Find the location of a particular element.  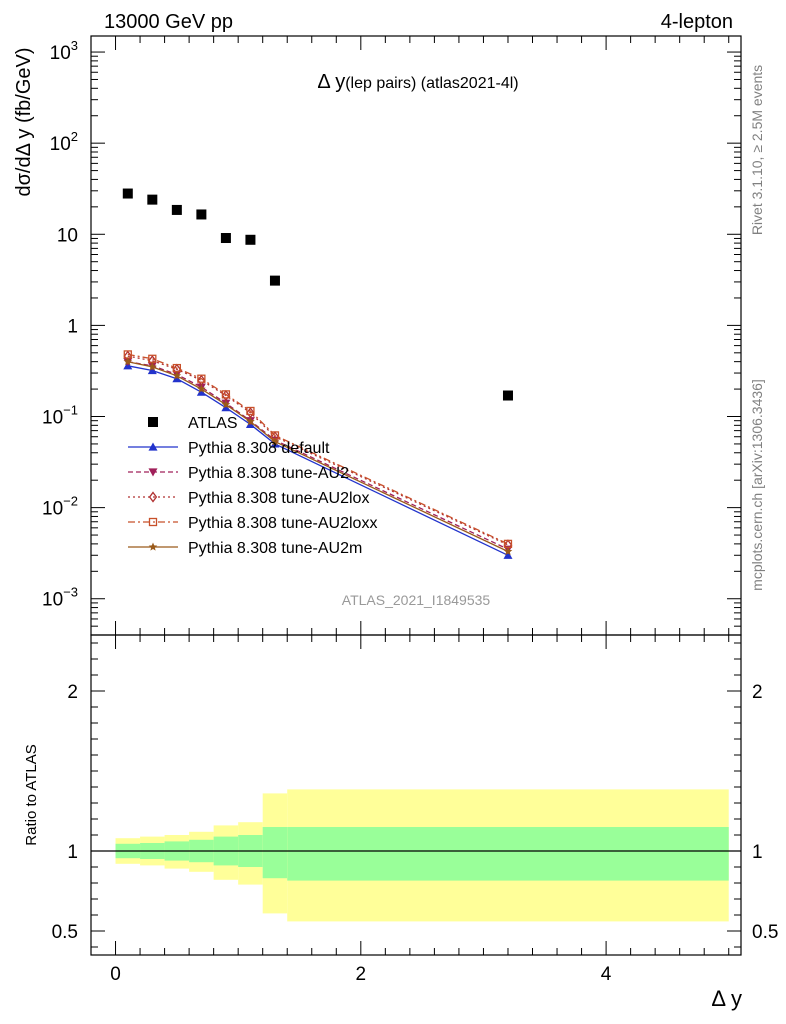

x-tick-label: 4 is located at coordinates (606, 974).